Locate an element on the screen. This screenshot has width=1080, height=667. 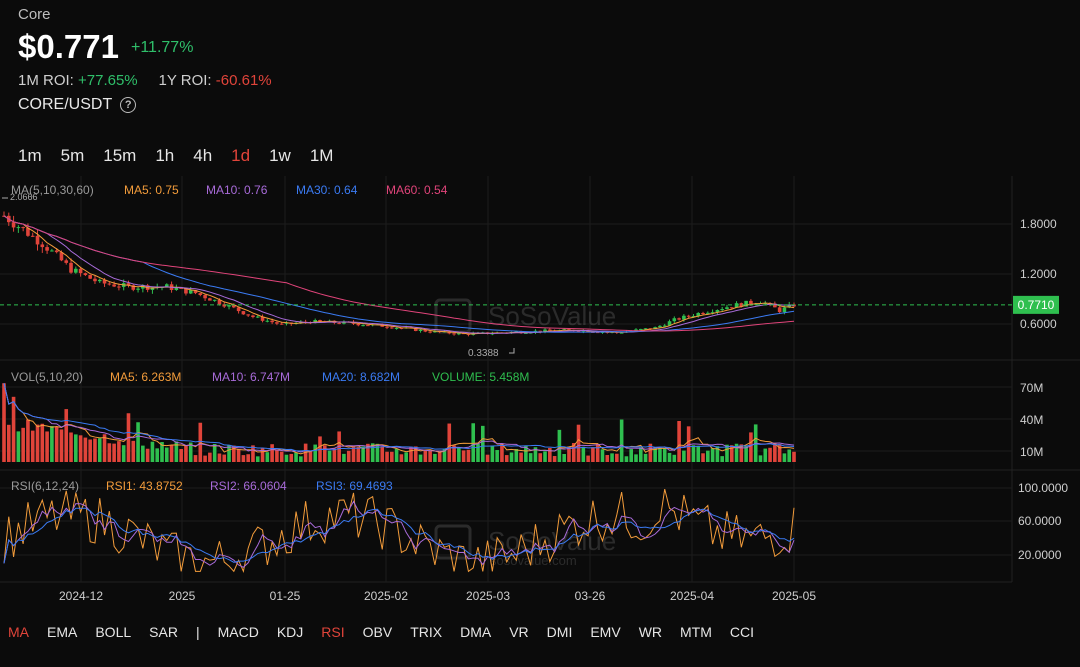
timeframe-5m: 5m is located at coordinates (72, 155).